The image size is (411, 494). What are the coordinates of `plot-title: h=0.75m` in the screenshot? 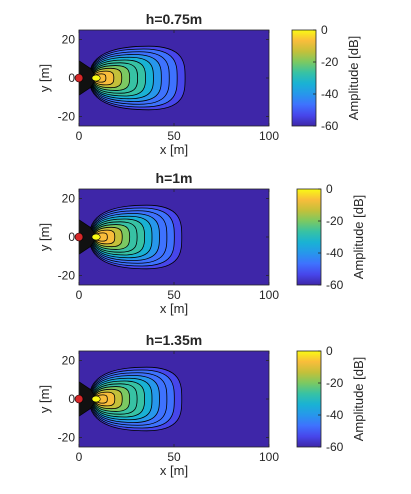 It's located at (174, 19).